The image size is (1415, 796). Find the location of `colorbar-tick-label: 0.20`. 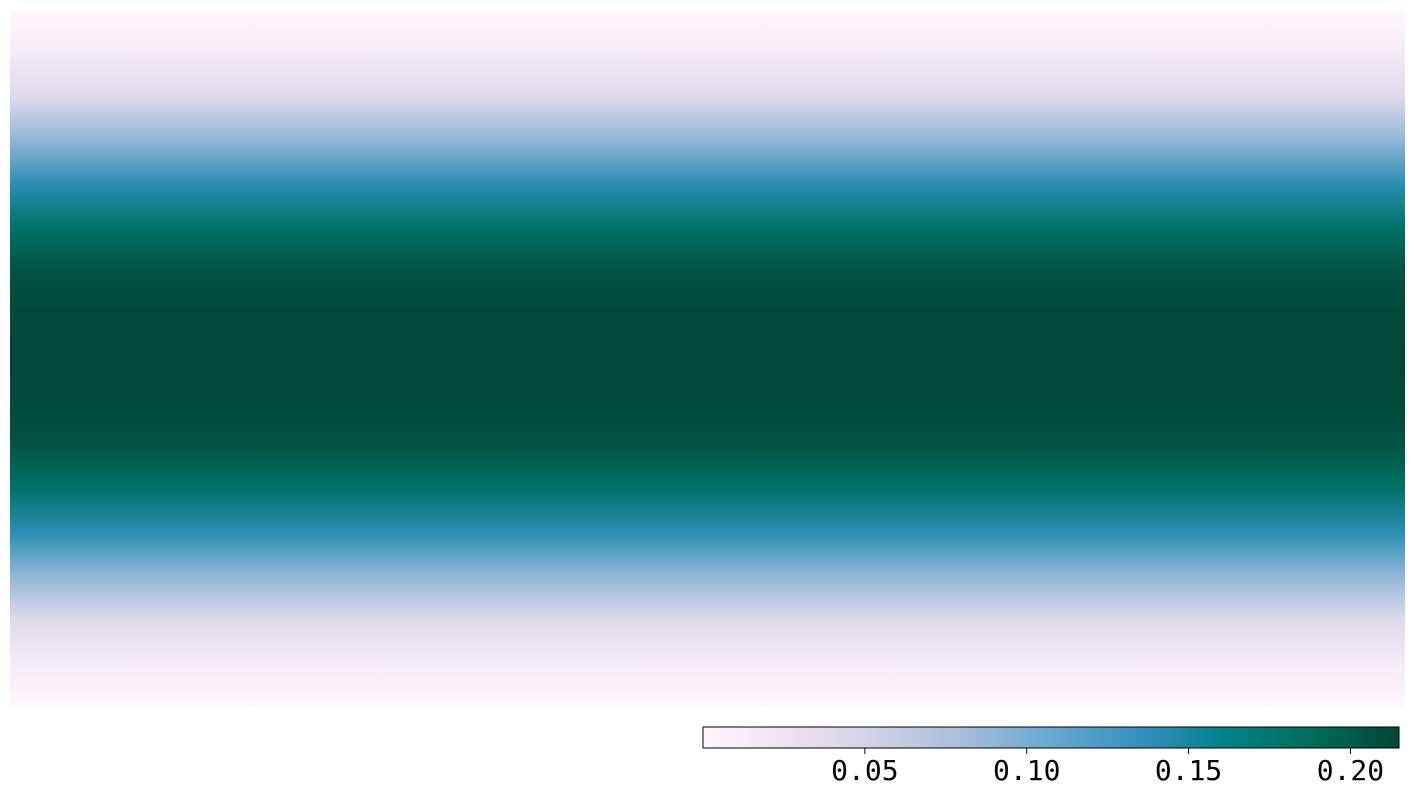

colorbar-tick-label: 0.20 is located at coordinates (1350, 770).